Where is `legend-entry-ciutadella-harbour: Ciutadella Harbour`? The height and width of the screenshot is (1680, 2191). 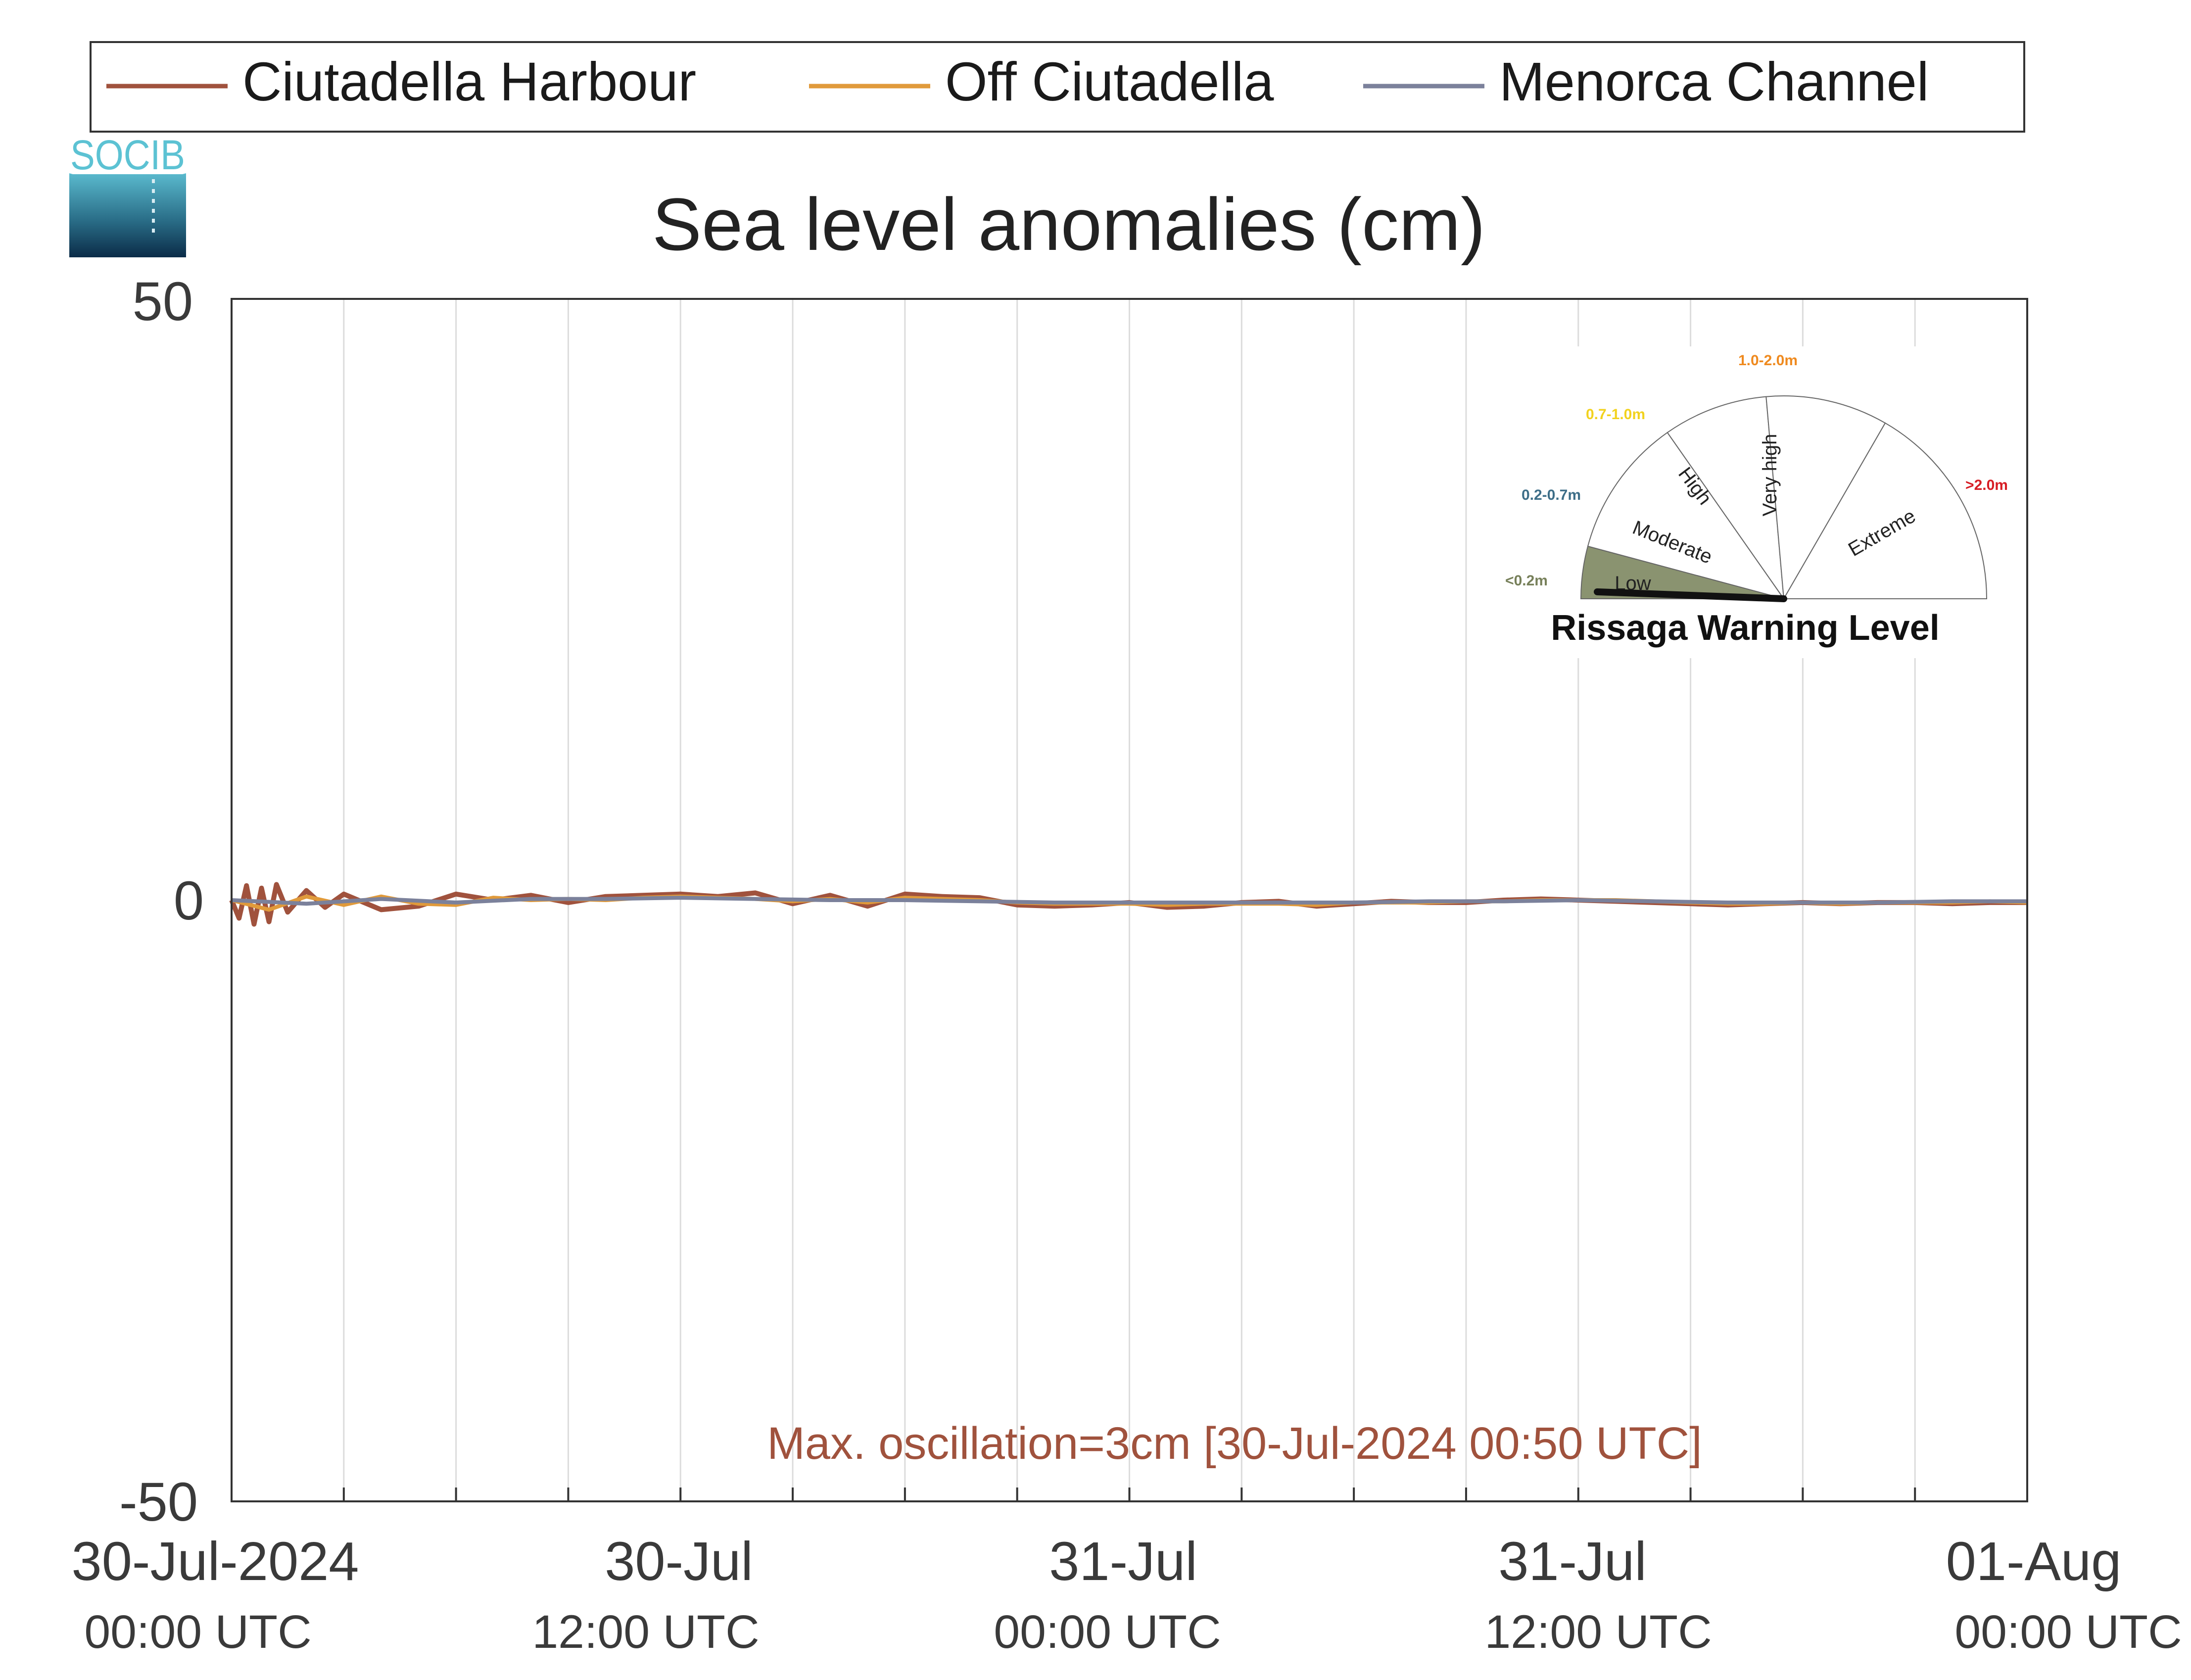 legend-entry-ciutadella-harbour: Ciutadella Harbour is located at coordinates (401, 82).